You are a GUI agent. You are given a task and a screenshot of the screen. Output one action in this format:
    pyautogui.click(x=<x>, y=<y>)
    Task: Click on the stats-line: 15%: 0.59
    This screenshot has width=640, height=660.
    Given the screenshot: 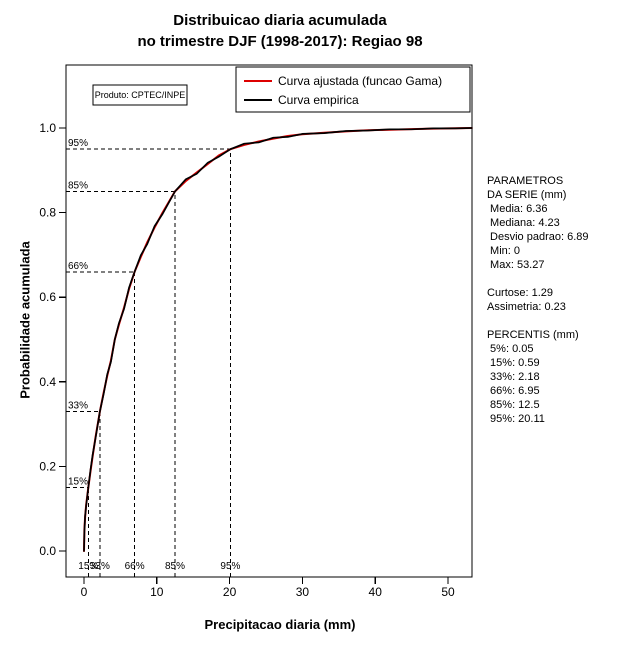 What is the action you would take?
    pyautogui.click(x=513, y=363)
    